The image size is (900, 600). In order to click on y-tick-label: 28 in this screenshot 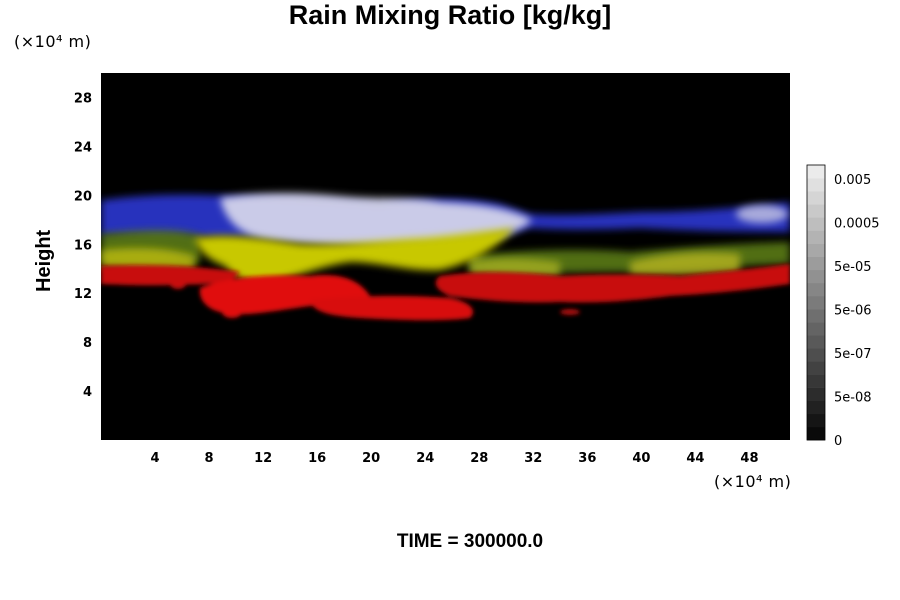, I will do `click(83, 98)`.